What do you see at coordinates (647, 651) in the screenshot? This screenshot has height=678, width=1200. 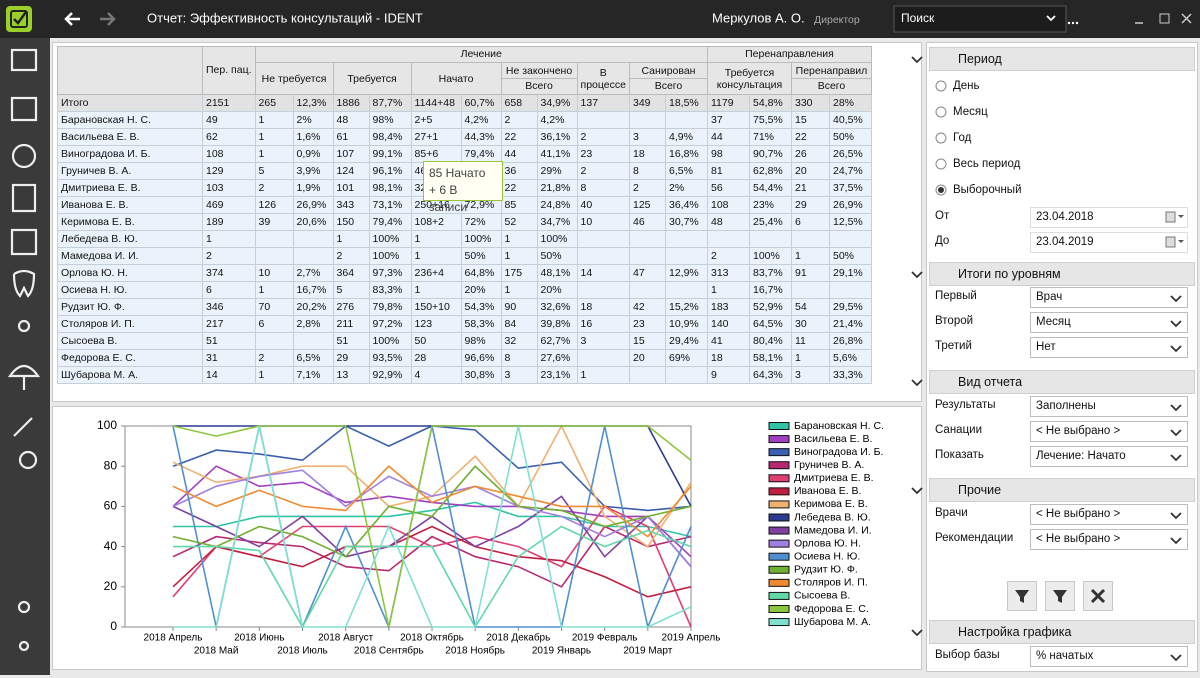 I see `x-tick-label: 2019 Март` at bounding box center [647, 651].